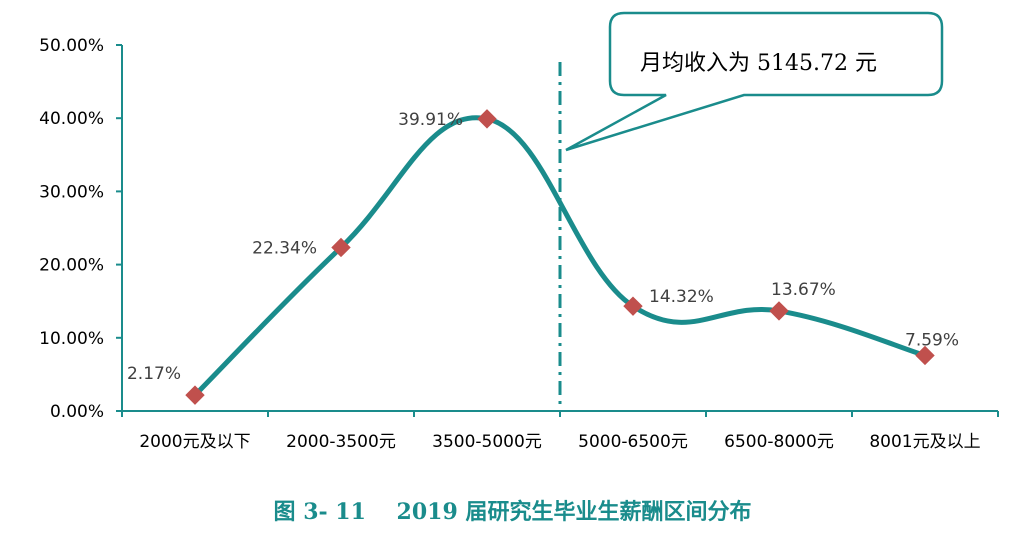 The image size is (1025, 539). Describe the element at coordinates (71, 229) in the screenshot. I see `y-tick-labels: 0.00% 10.00% 20.00% 30.00% 40.00% 50.00%` at that location.